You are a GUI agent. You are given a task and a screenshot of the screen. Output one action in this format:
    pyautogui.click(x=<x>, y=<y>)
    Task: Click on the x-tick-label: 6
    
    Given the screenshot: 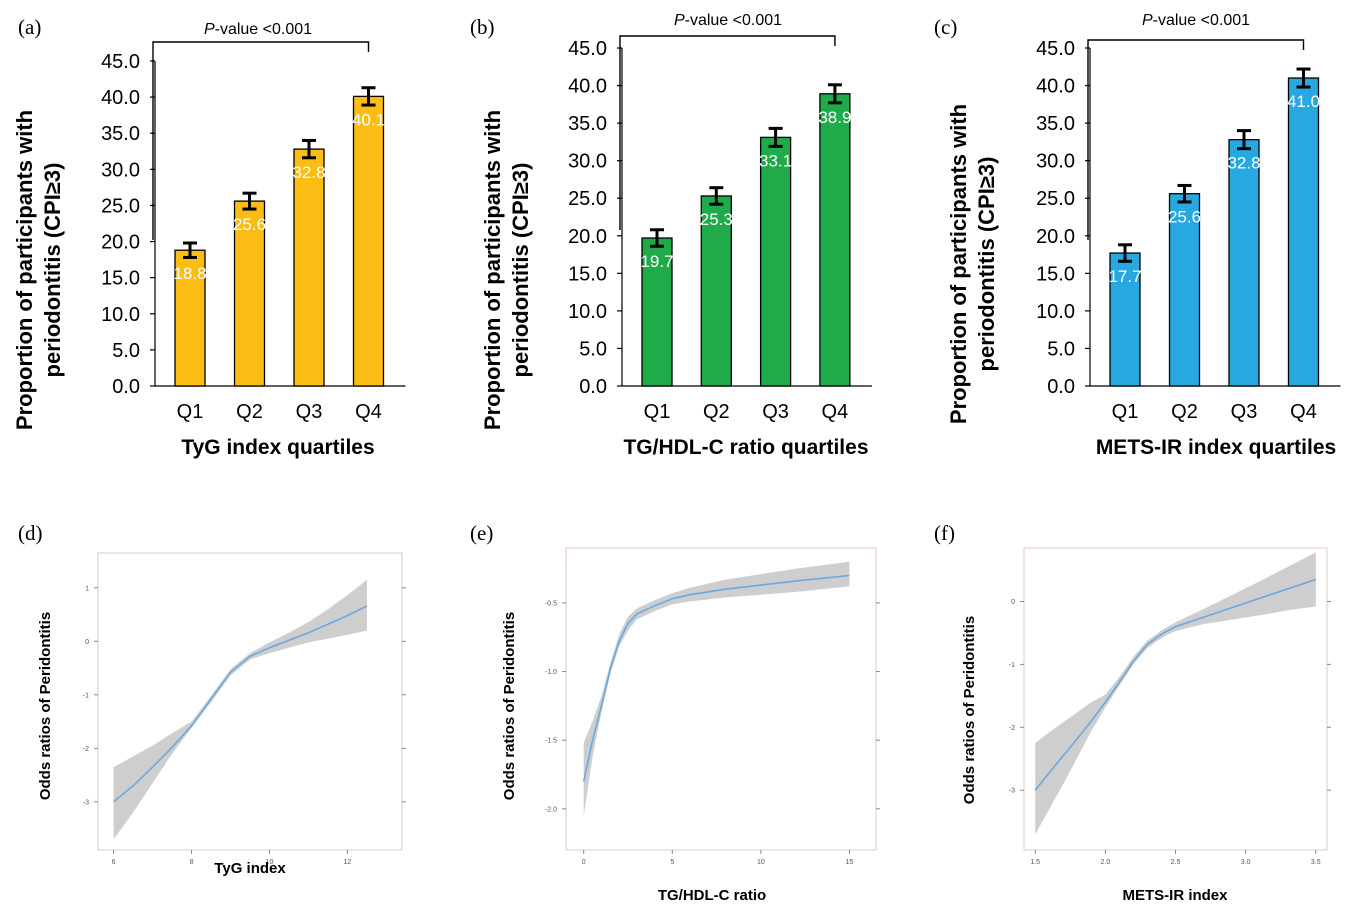 What is the action you would take?
    pyautogui.click(x=114, y=862)
    